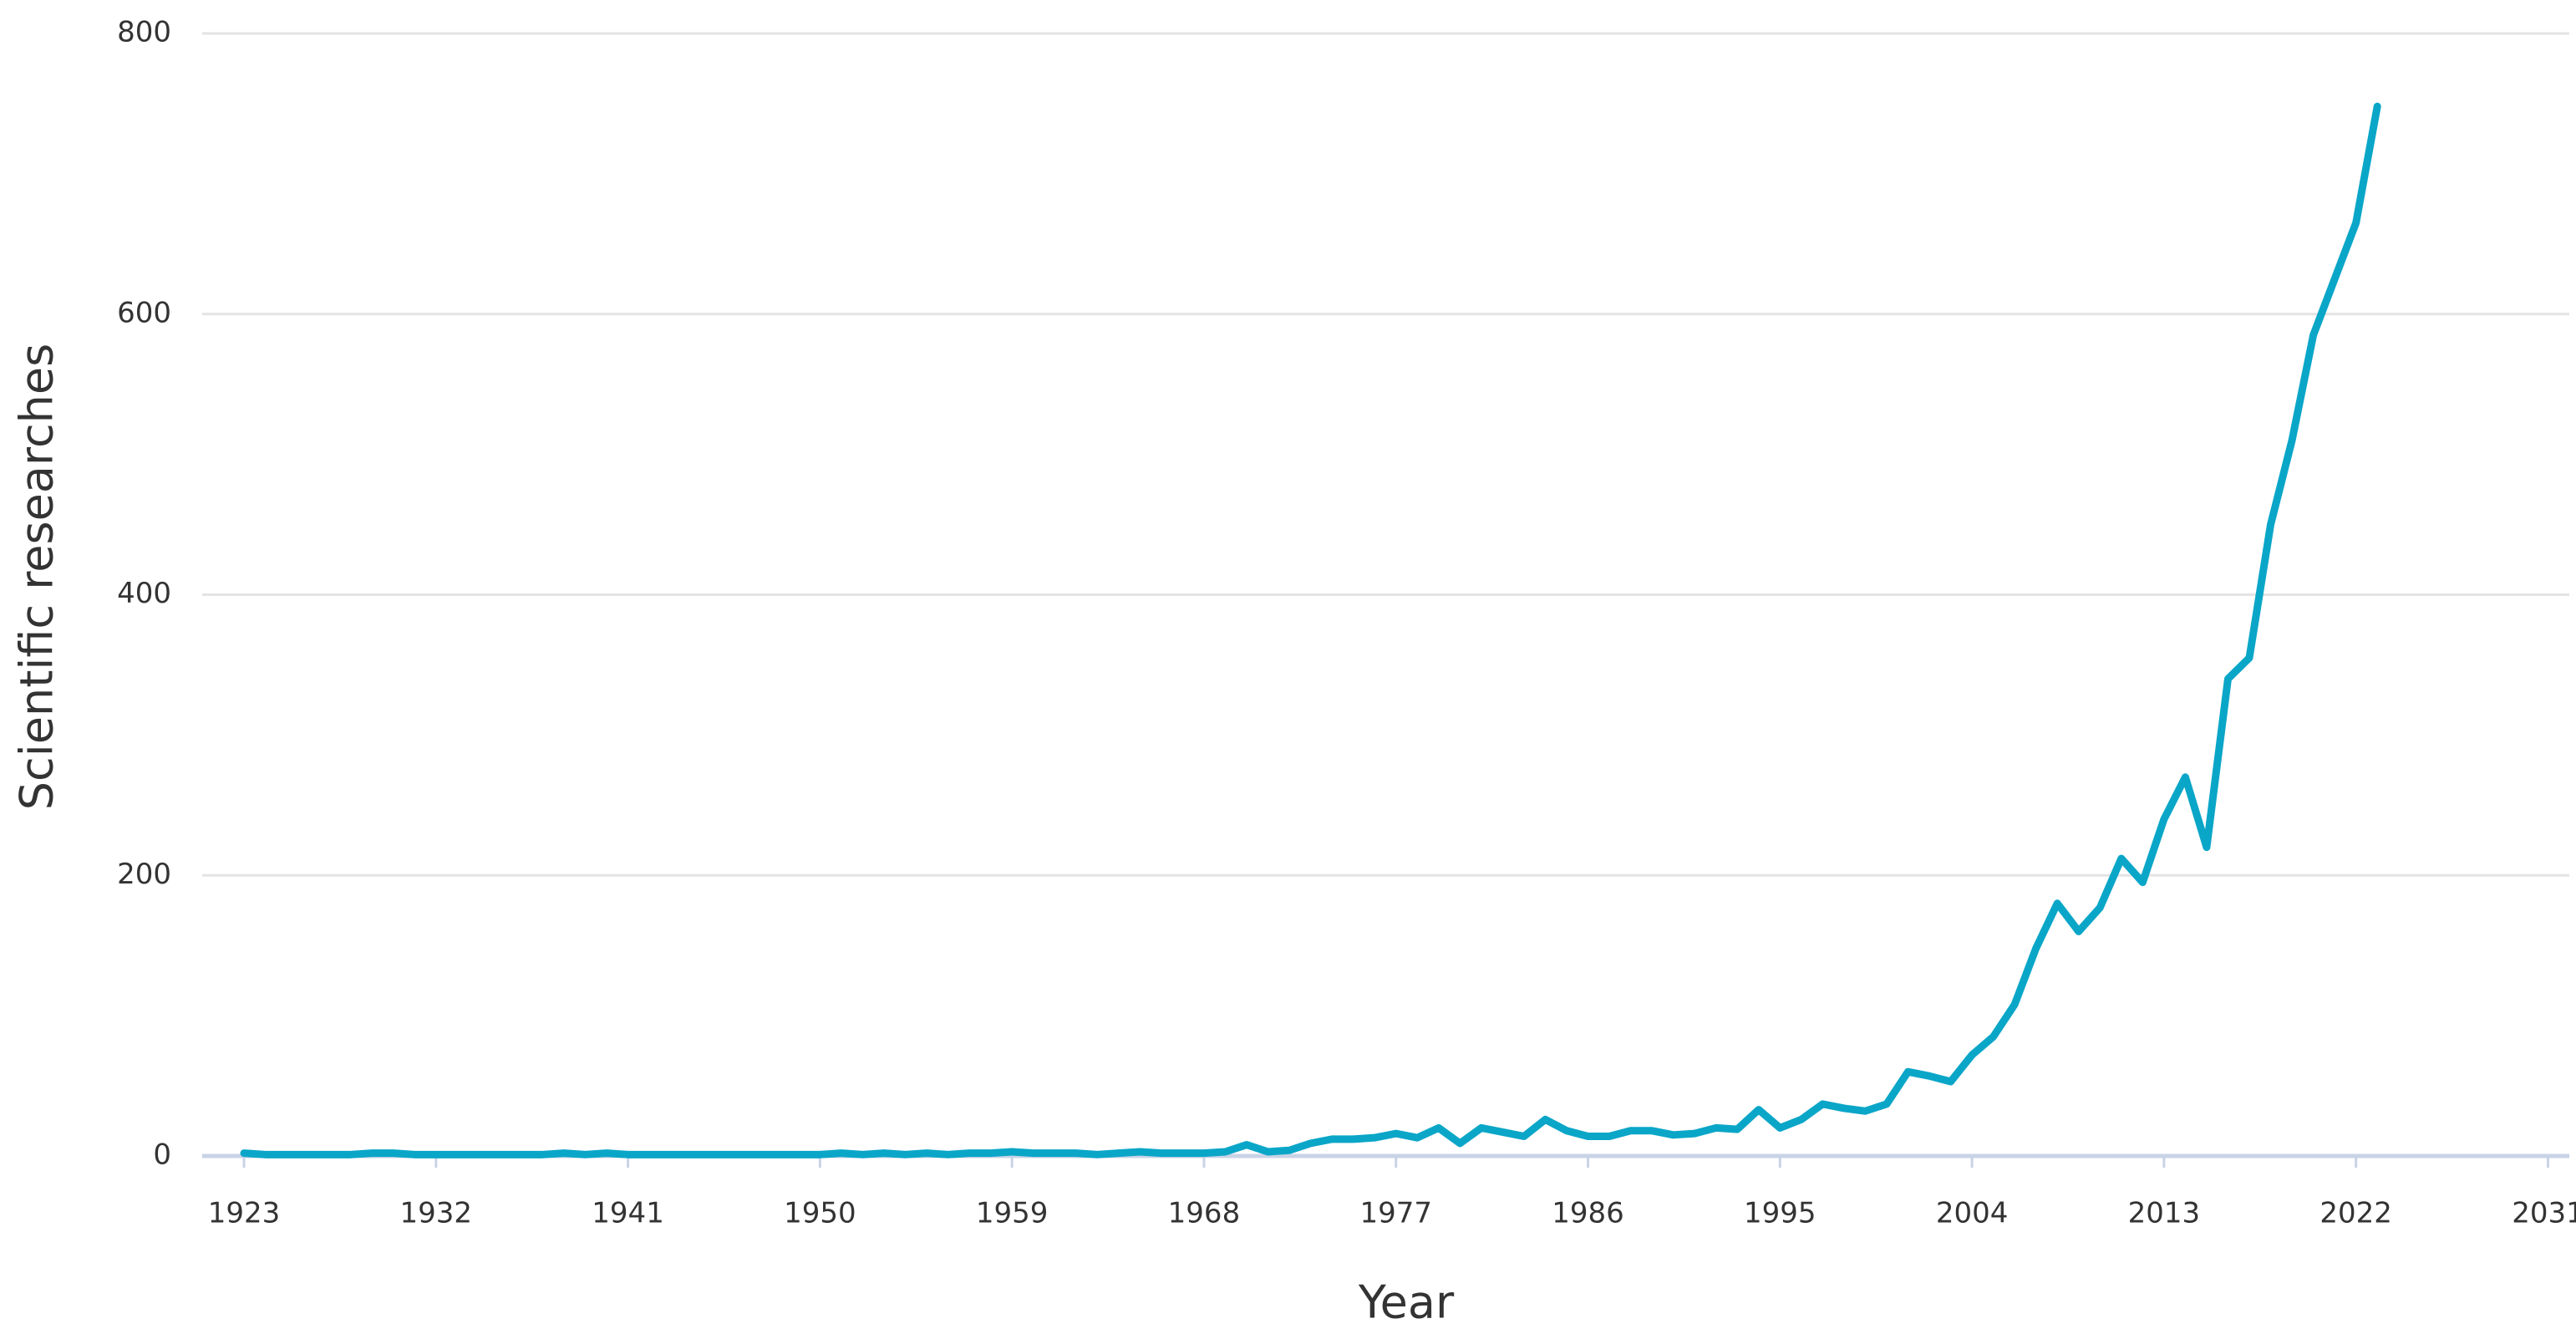 The image size is (2576, 1329). I want to click on x-tick-label: 1986, so click(1588, 1213).